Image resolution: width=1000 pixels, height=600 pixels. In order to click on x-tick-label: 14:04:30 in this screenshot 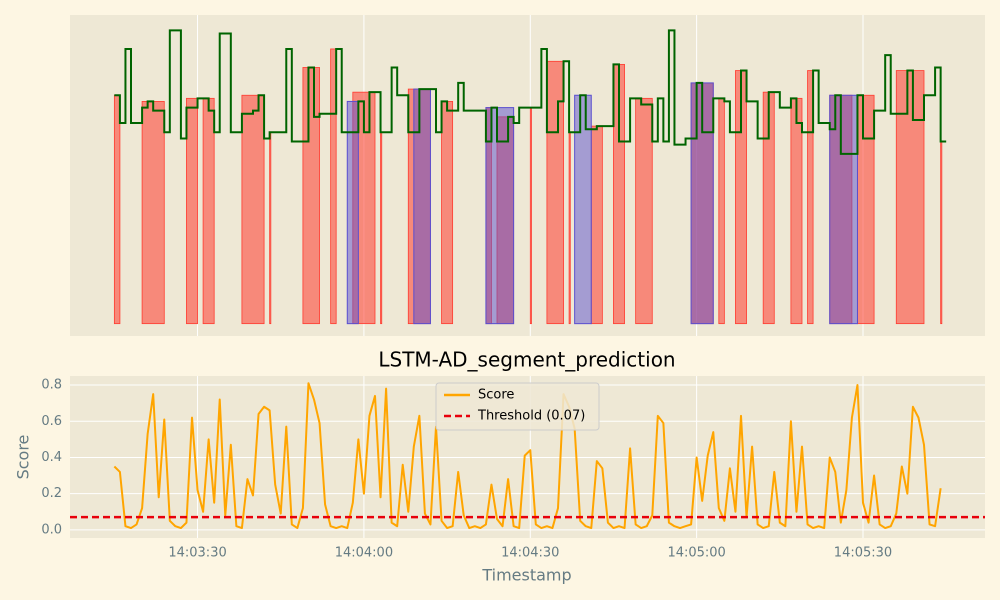, I will do `click(530, 553)`.